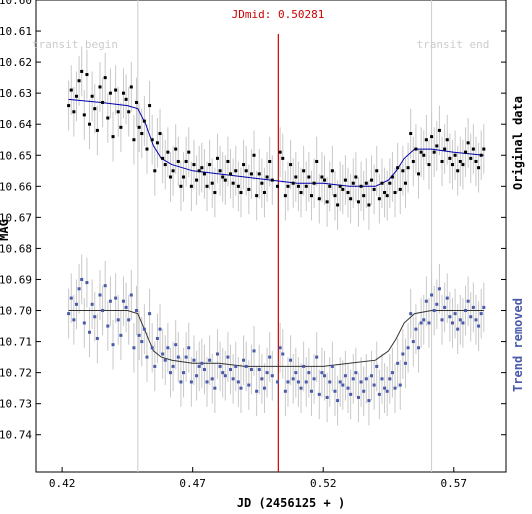  I want to click on y-tick-label: 10.69, so click(16, 279).